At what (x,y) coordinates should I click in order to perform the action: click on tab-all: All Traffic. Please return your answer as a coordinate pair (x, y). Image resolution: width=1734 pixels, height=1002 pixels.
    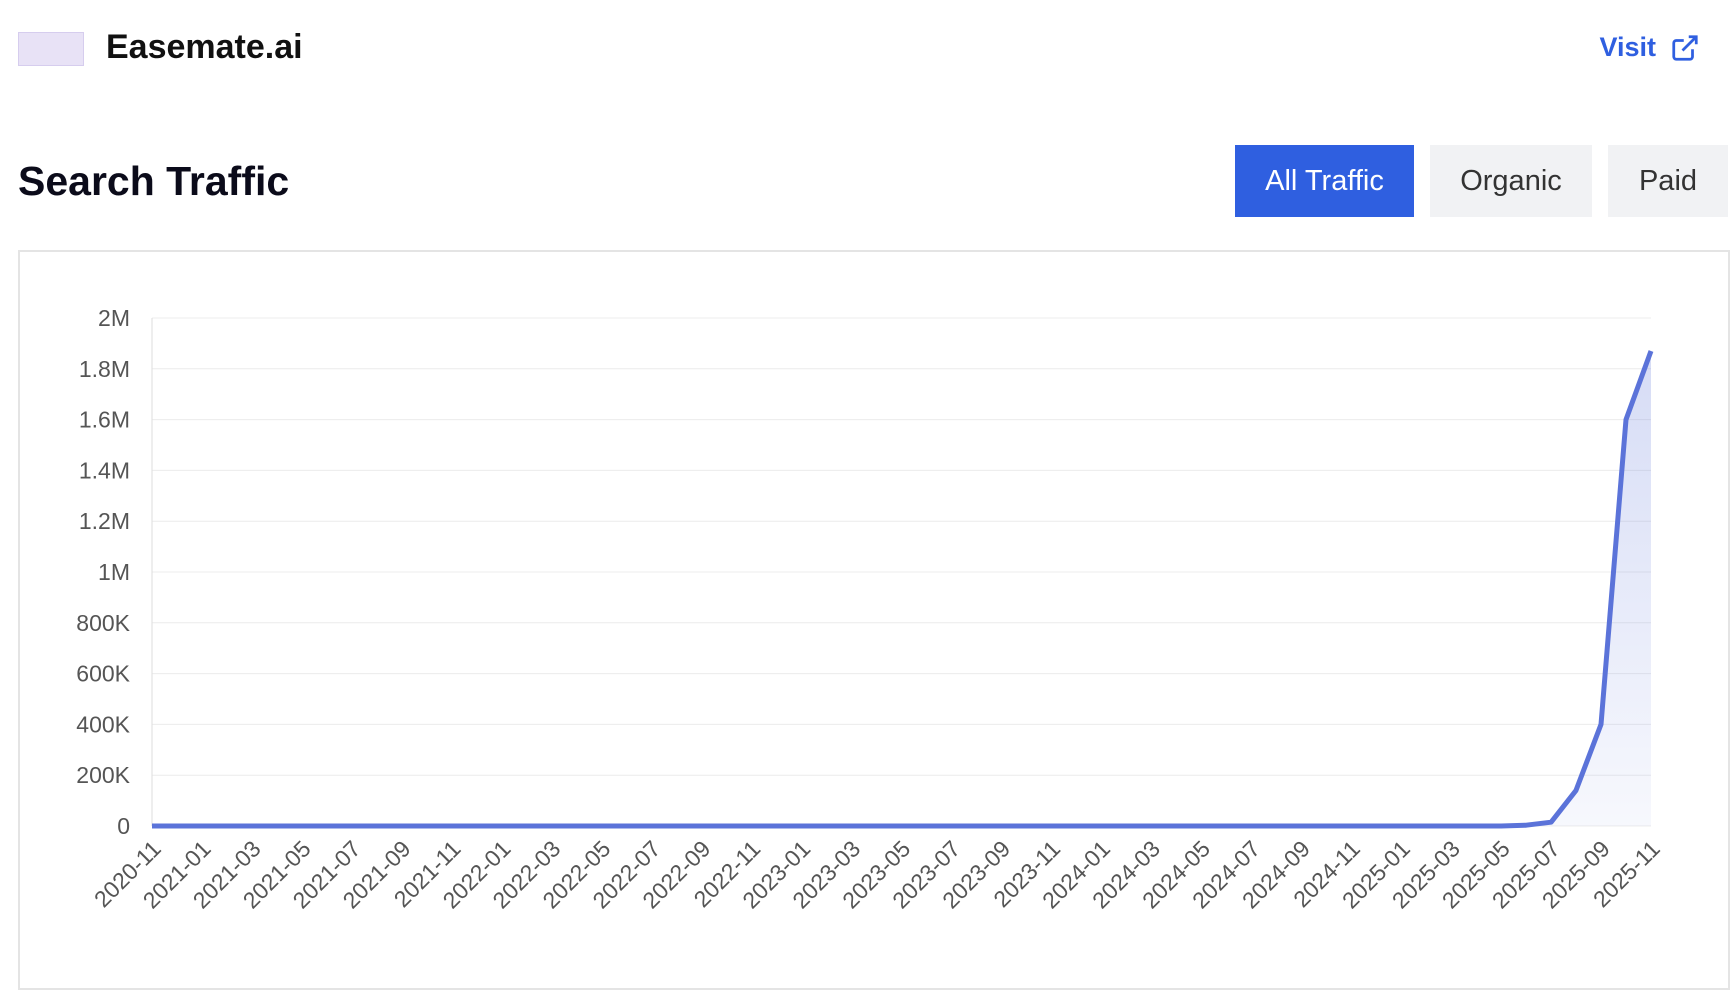
    Looking at the image, I should click on (1324, 181).